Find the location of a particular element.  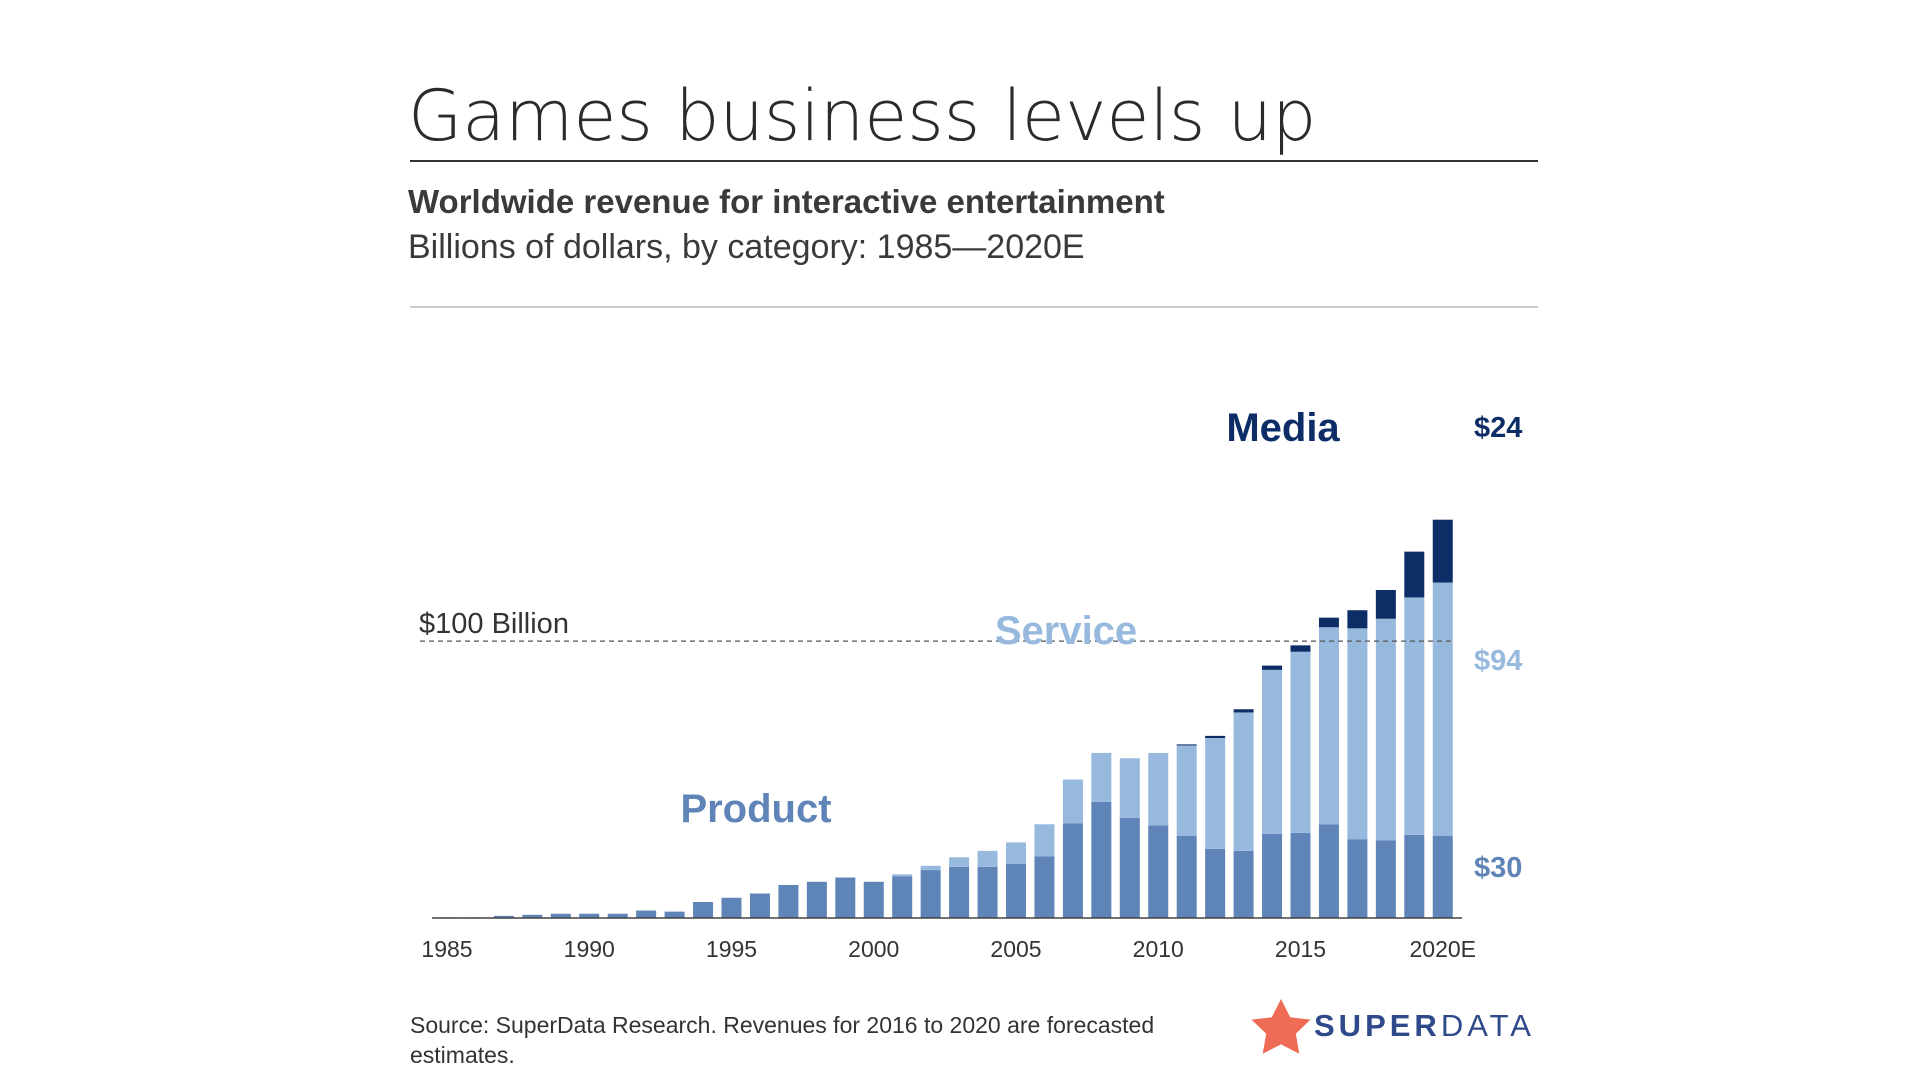

bar-product-2002 is located at coordinates (930, 894).